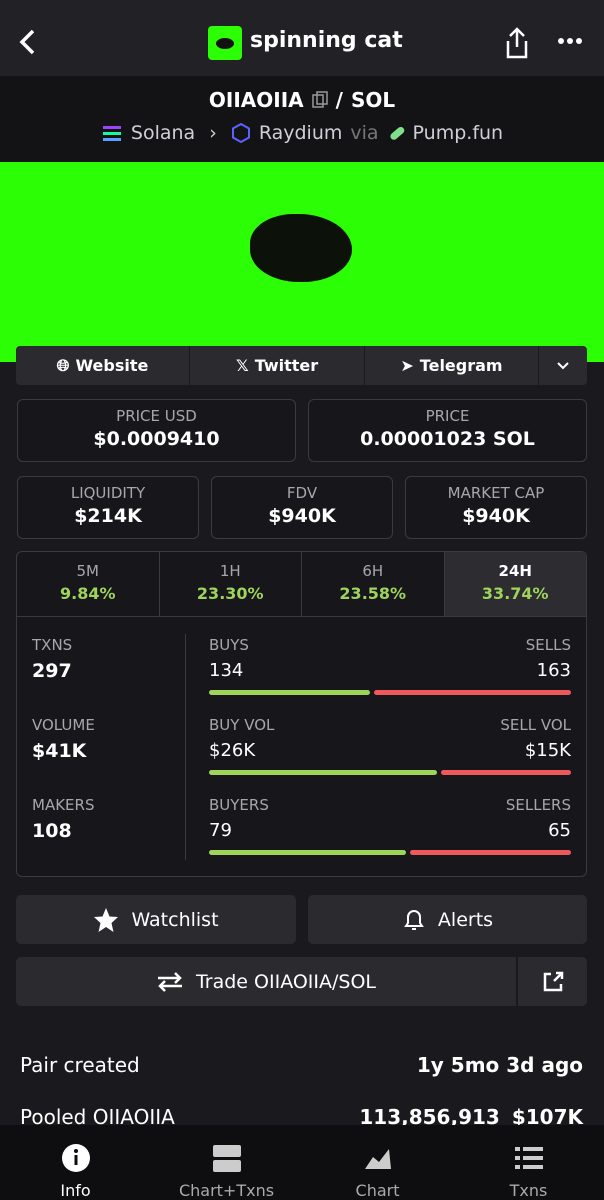 This screenshot has width=604, height=1200. What do you see at coordinates (547, 750) in the screenshot?
I see `right-value: $15K` at bounding box center [547, 750].